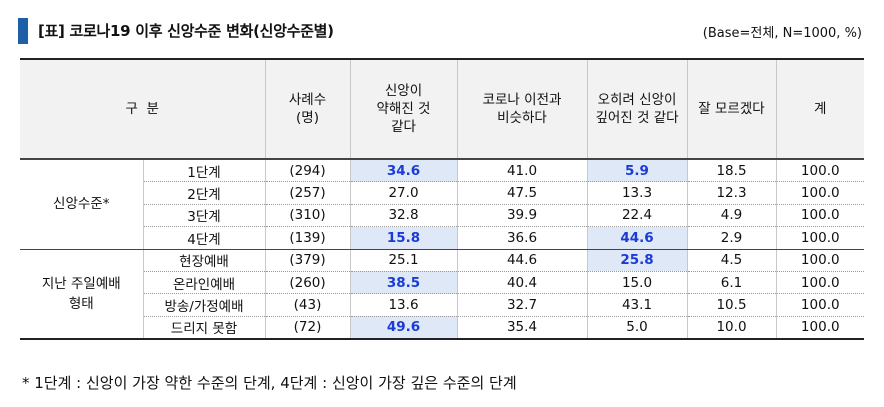 The image size is (884, 407). Describe the element at coordinates (307, 328) in the screenshot. I see `cell-cases: (72)` at that location.